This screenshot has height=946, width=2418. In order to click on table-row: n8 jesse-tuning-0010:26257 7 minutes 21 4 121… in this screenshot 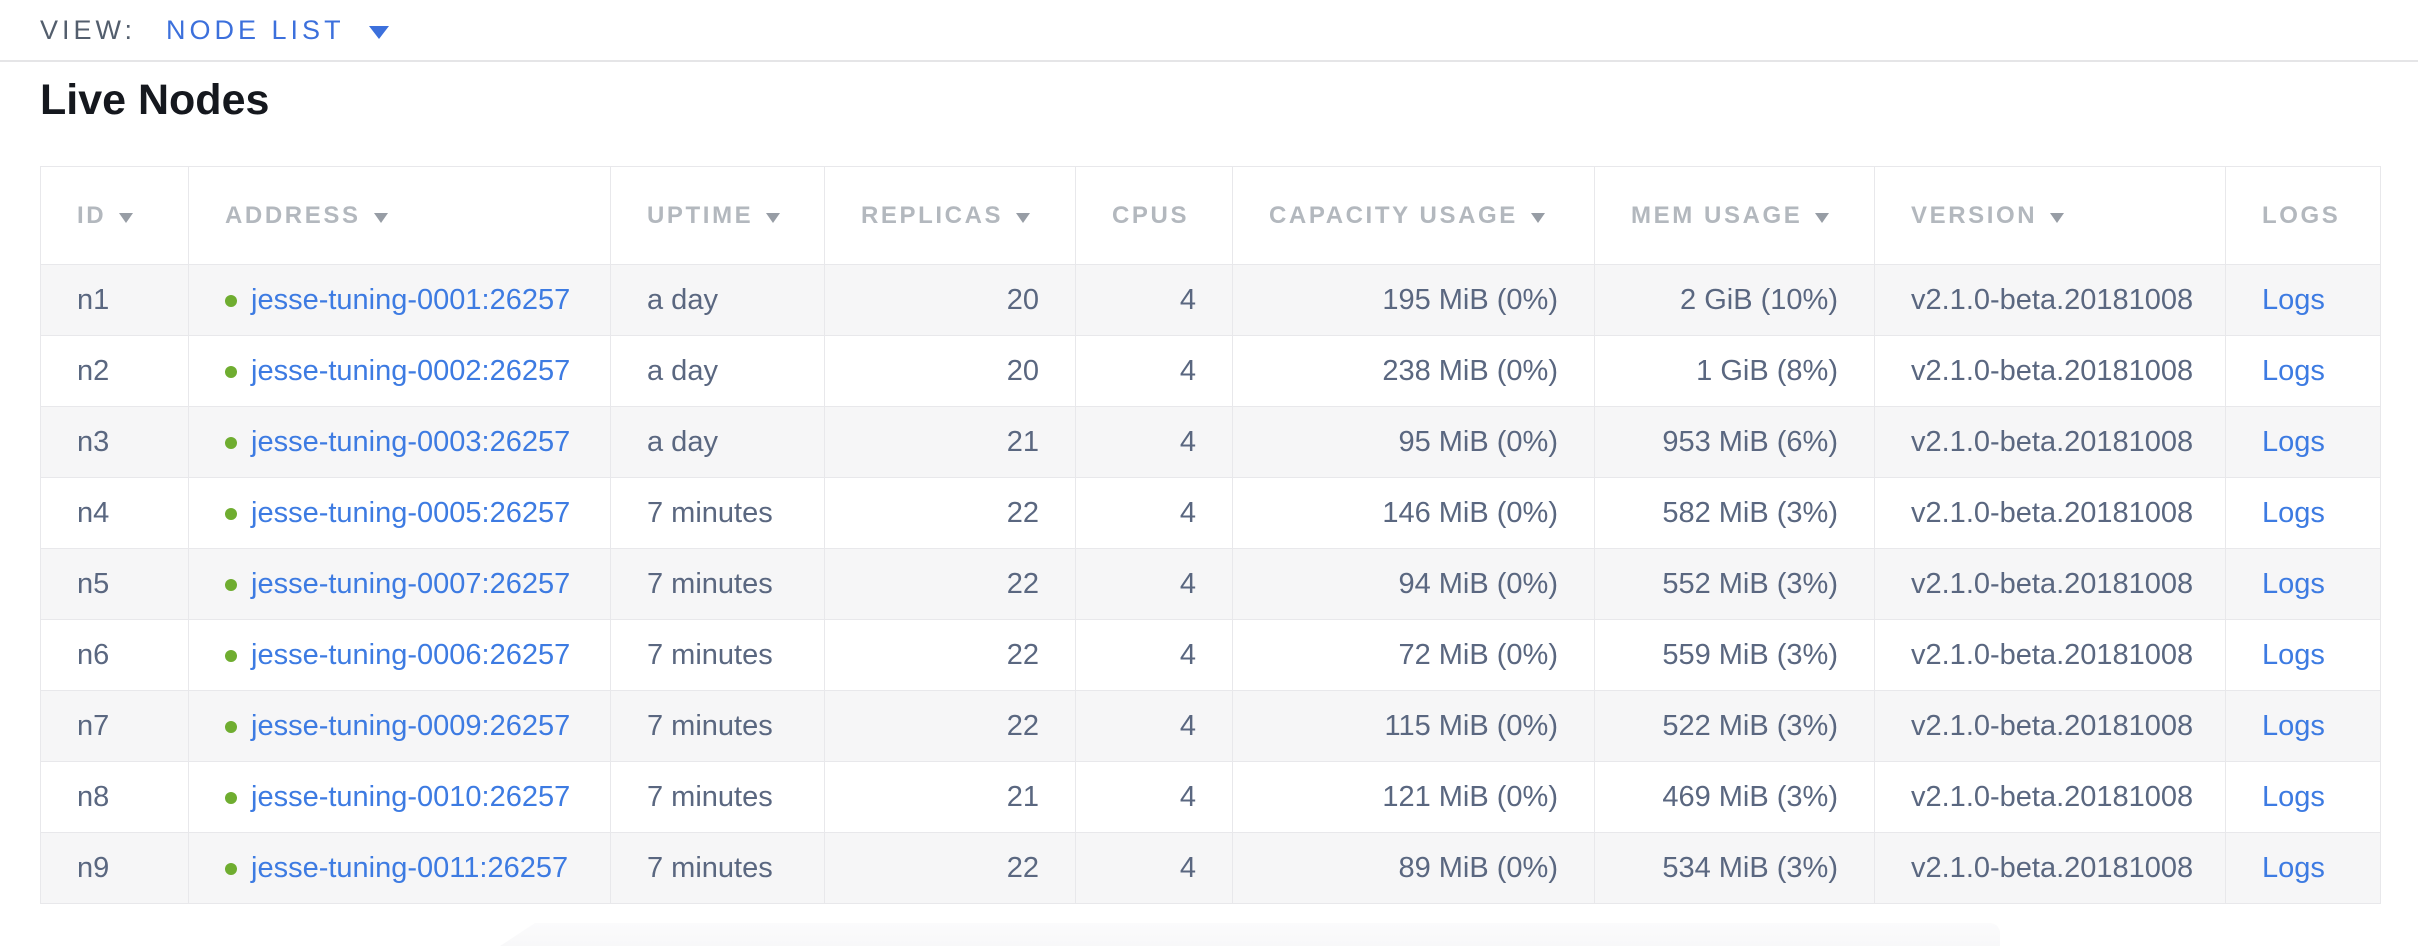, I will do `click(1210, 797)`.